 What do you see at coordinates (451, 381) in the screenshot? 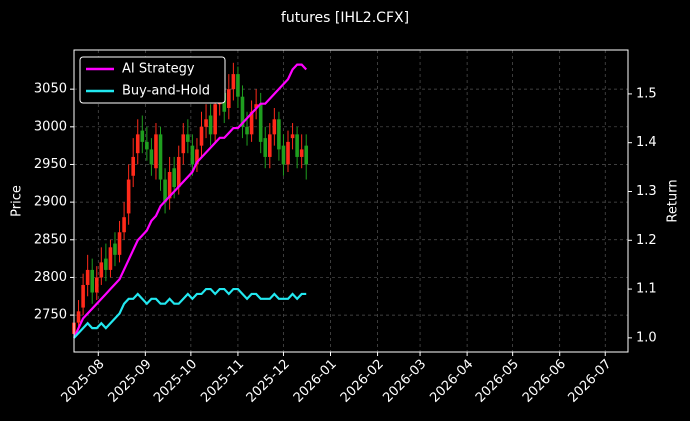
I see `x-tick-label: 2026-04` at bounding box center [451, 381].